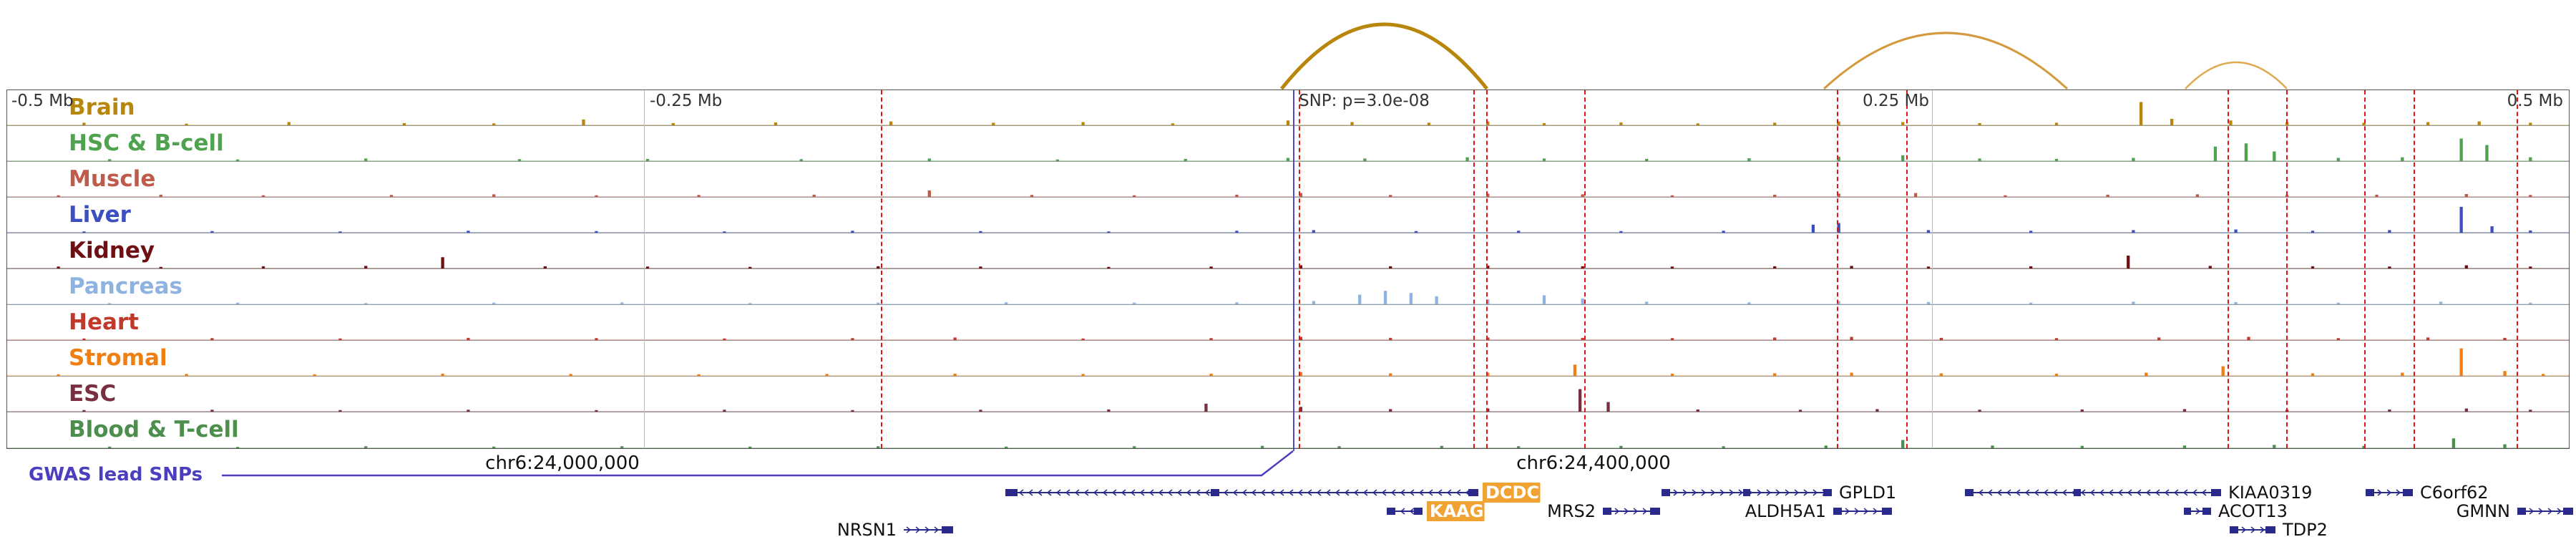  What do you see at coordinates (1779, 493) in the screenshot?
I see `gene-gpld1: GPLD1` at bounding box center [1779, 493].